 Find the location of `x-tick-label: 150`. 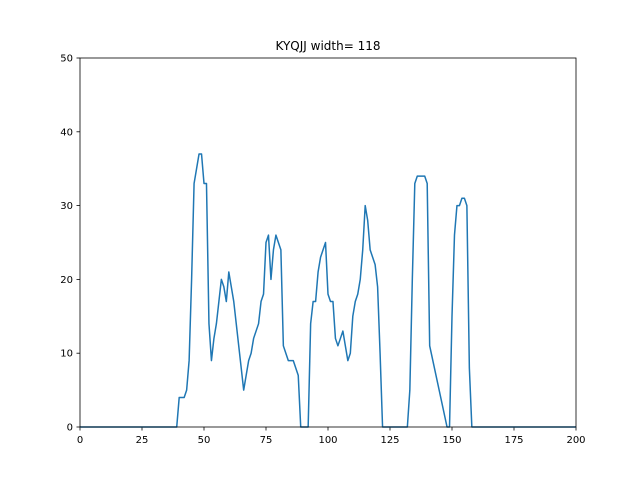

x-tick-label: 150 is located at coordinates (451, 440).